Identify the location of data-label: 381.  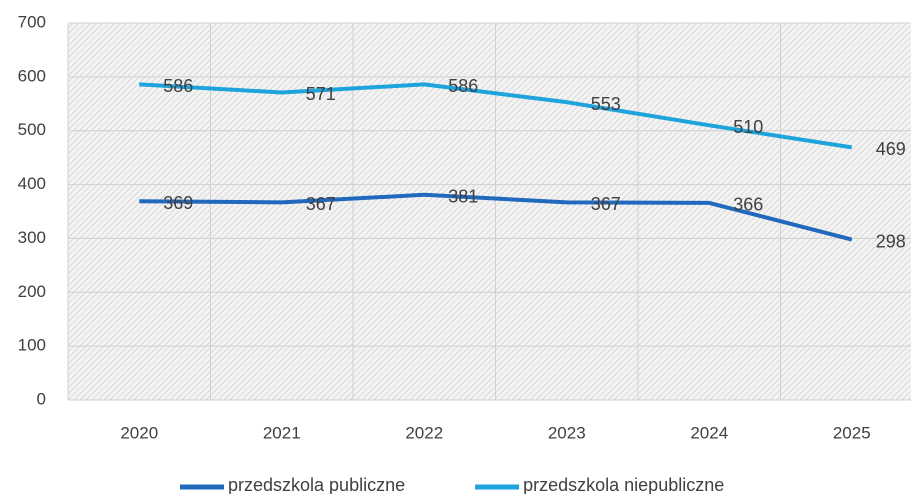
(463, 197).